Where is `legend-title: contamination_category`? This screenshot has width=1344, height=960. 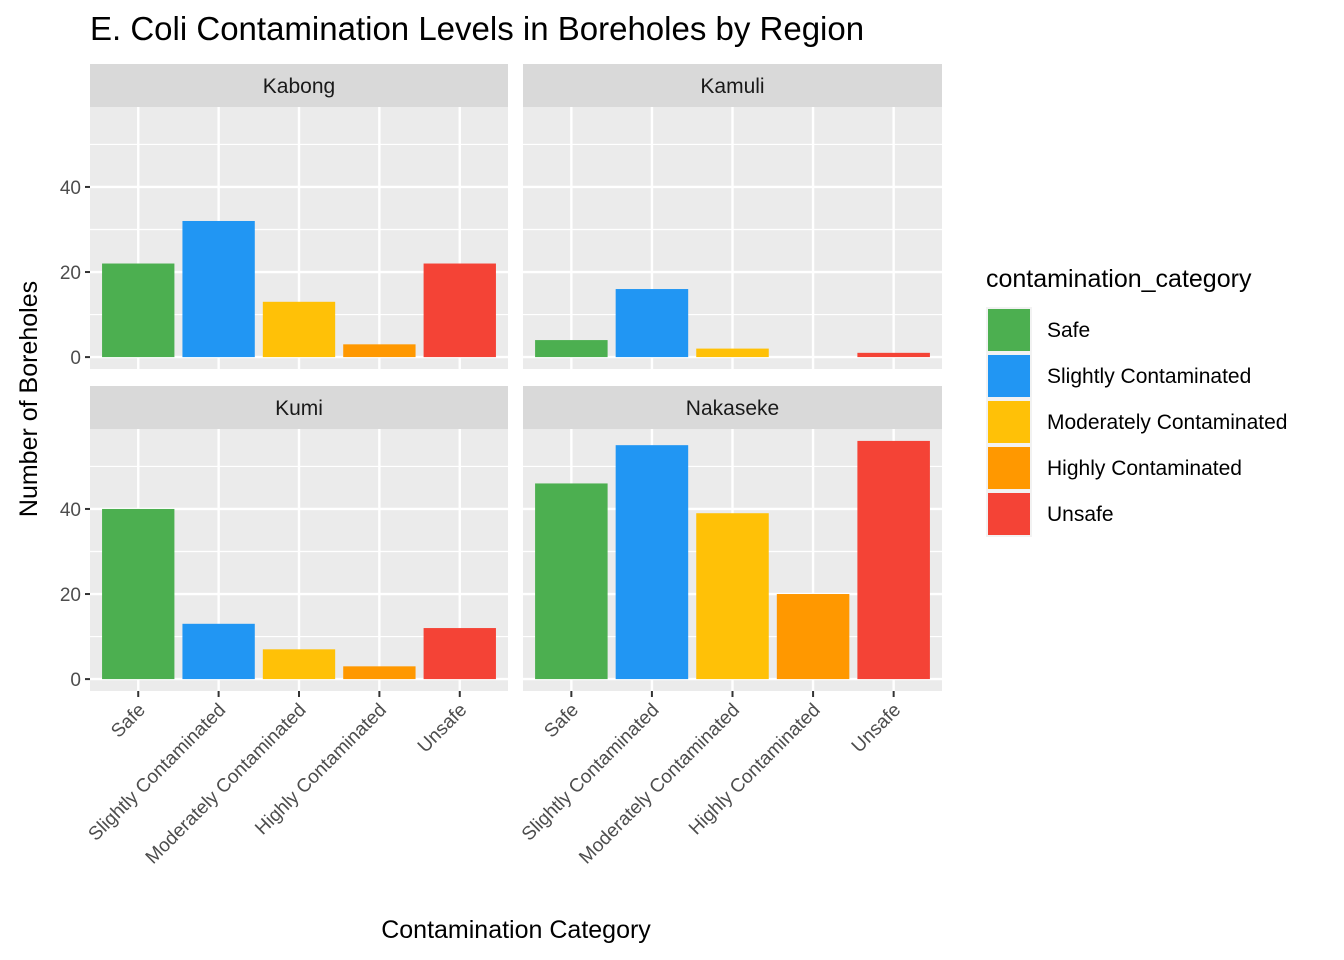
legend-title: contamination_category is located at coordinates (1119, 279).